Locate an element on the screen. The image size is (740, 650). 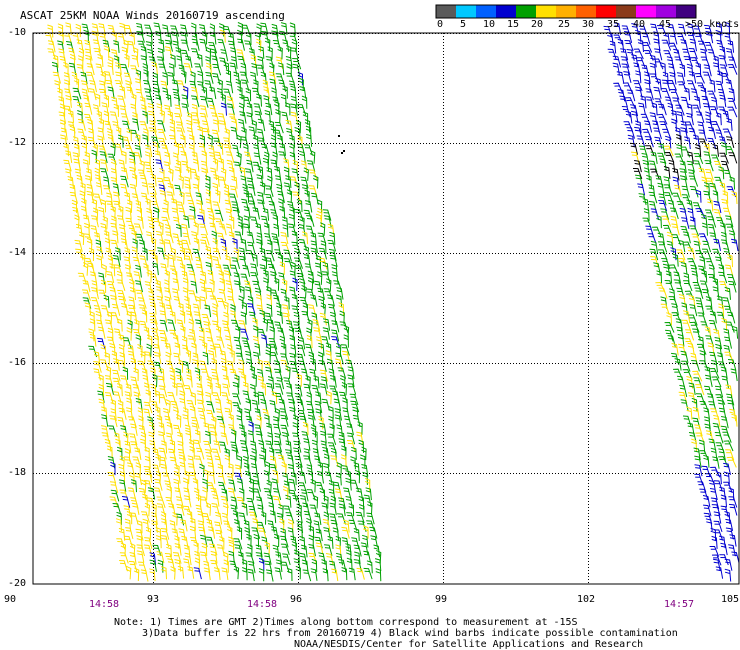
pass-time: 14:58 is located at coordinates (262, 604).